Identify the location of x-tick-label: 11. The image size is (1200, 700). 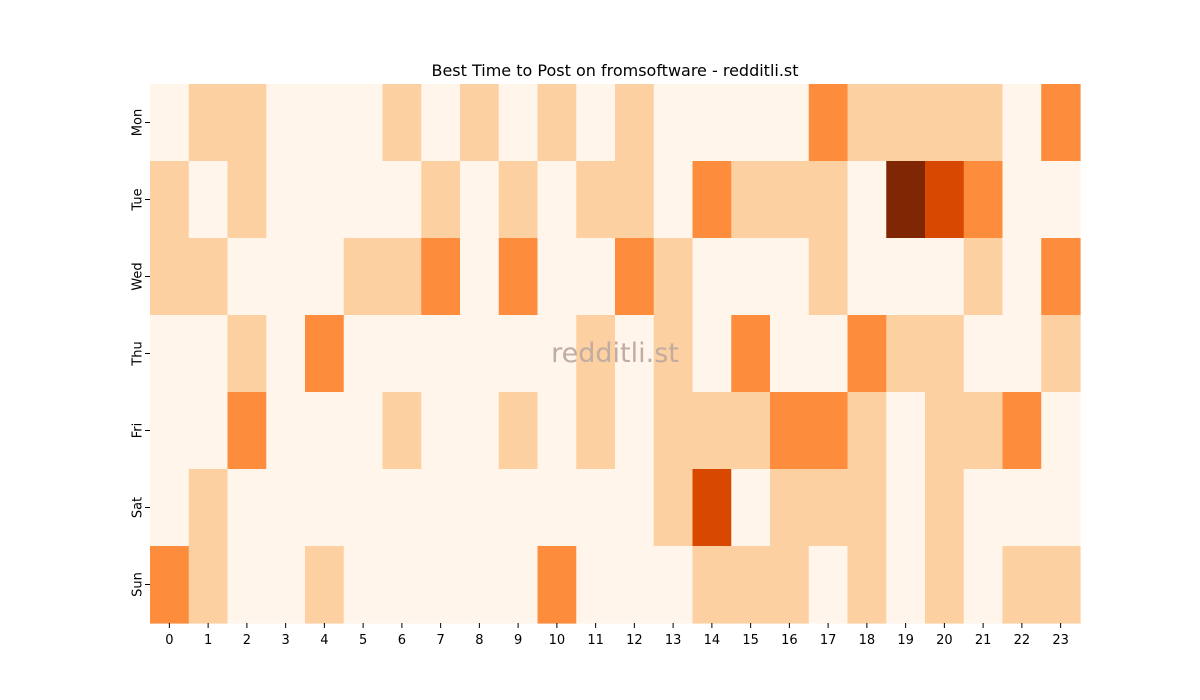
(595, 640).